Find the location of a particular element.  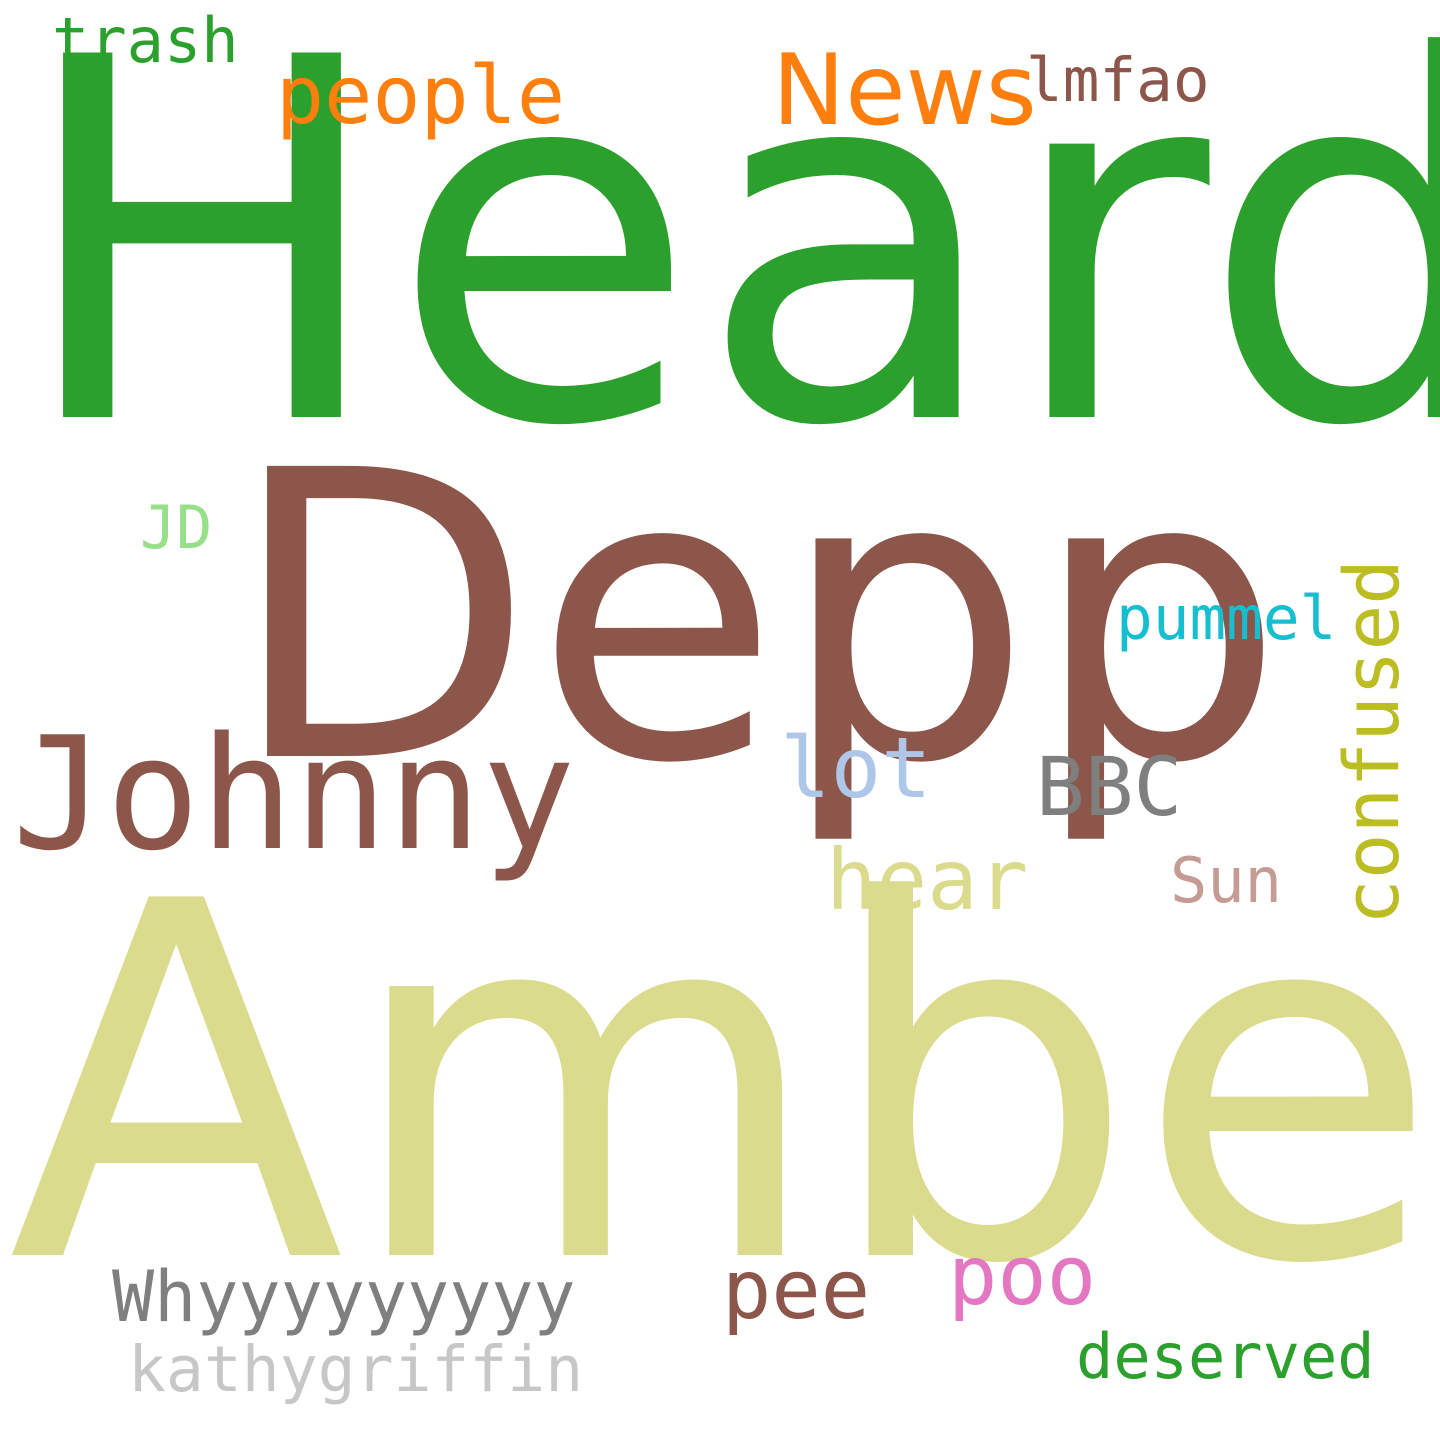

word-bbc: BBC is located at coordinates (1109, 788).